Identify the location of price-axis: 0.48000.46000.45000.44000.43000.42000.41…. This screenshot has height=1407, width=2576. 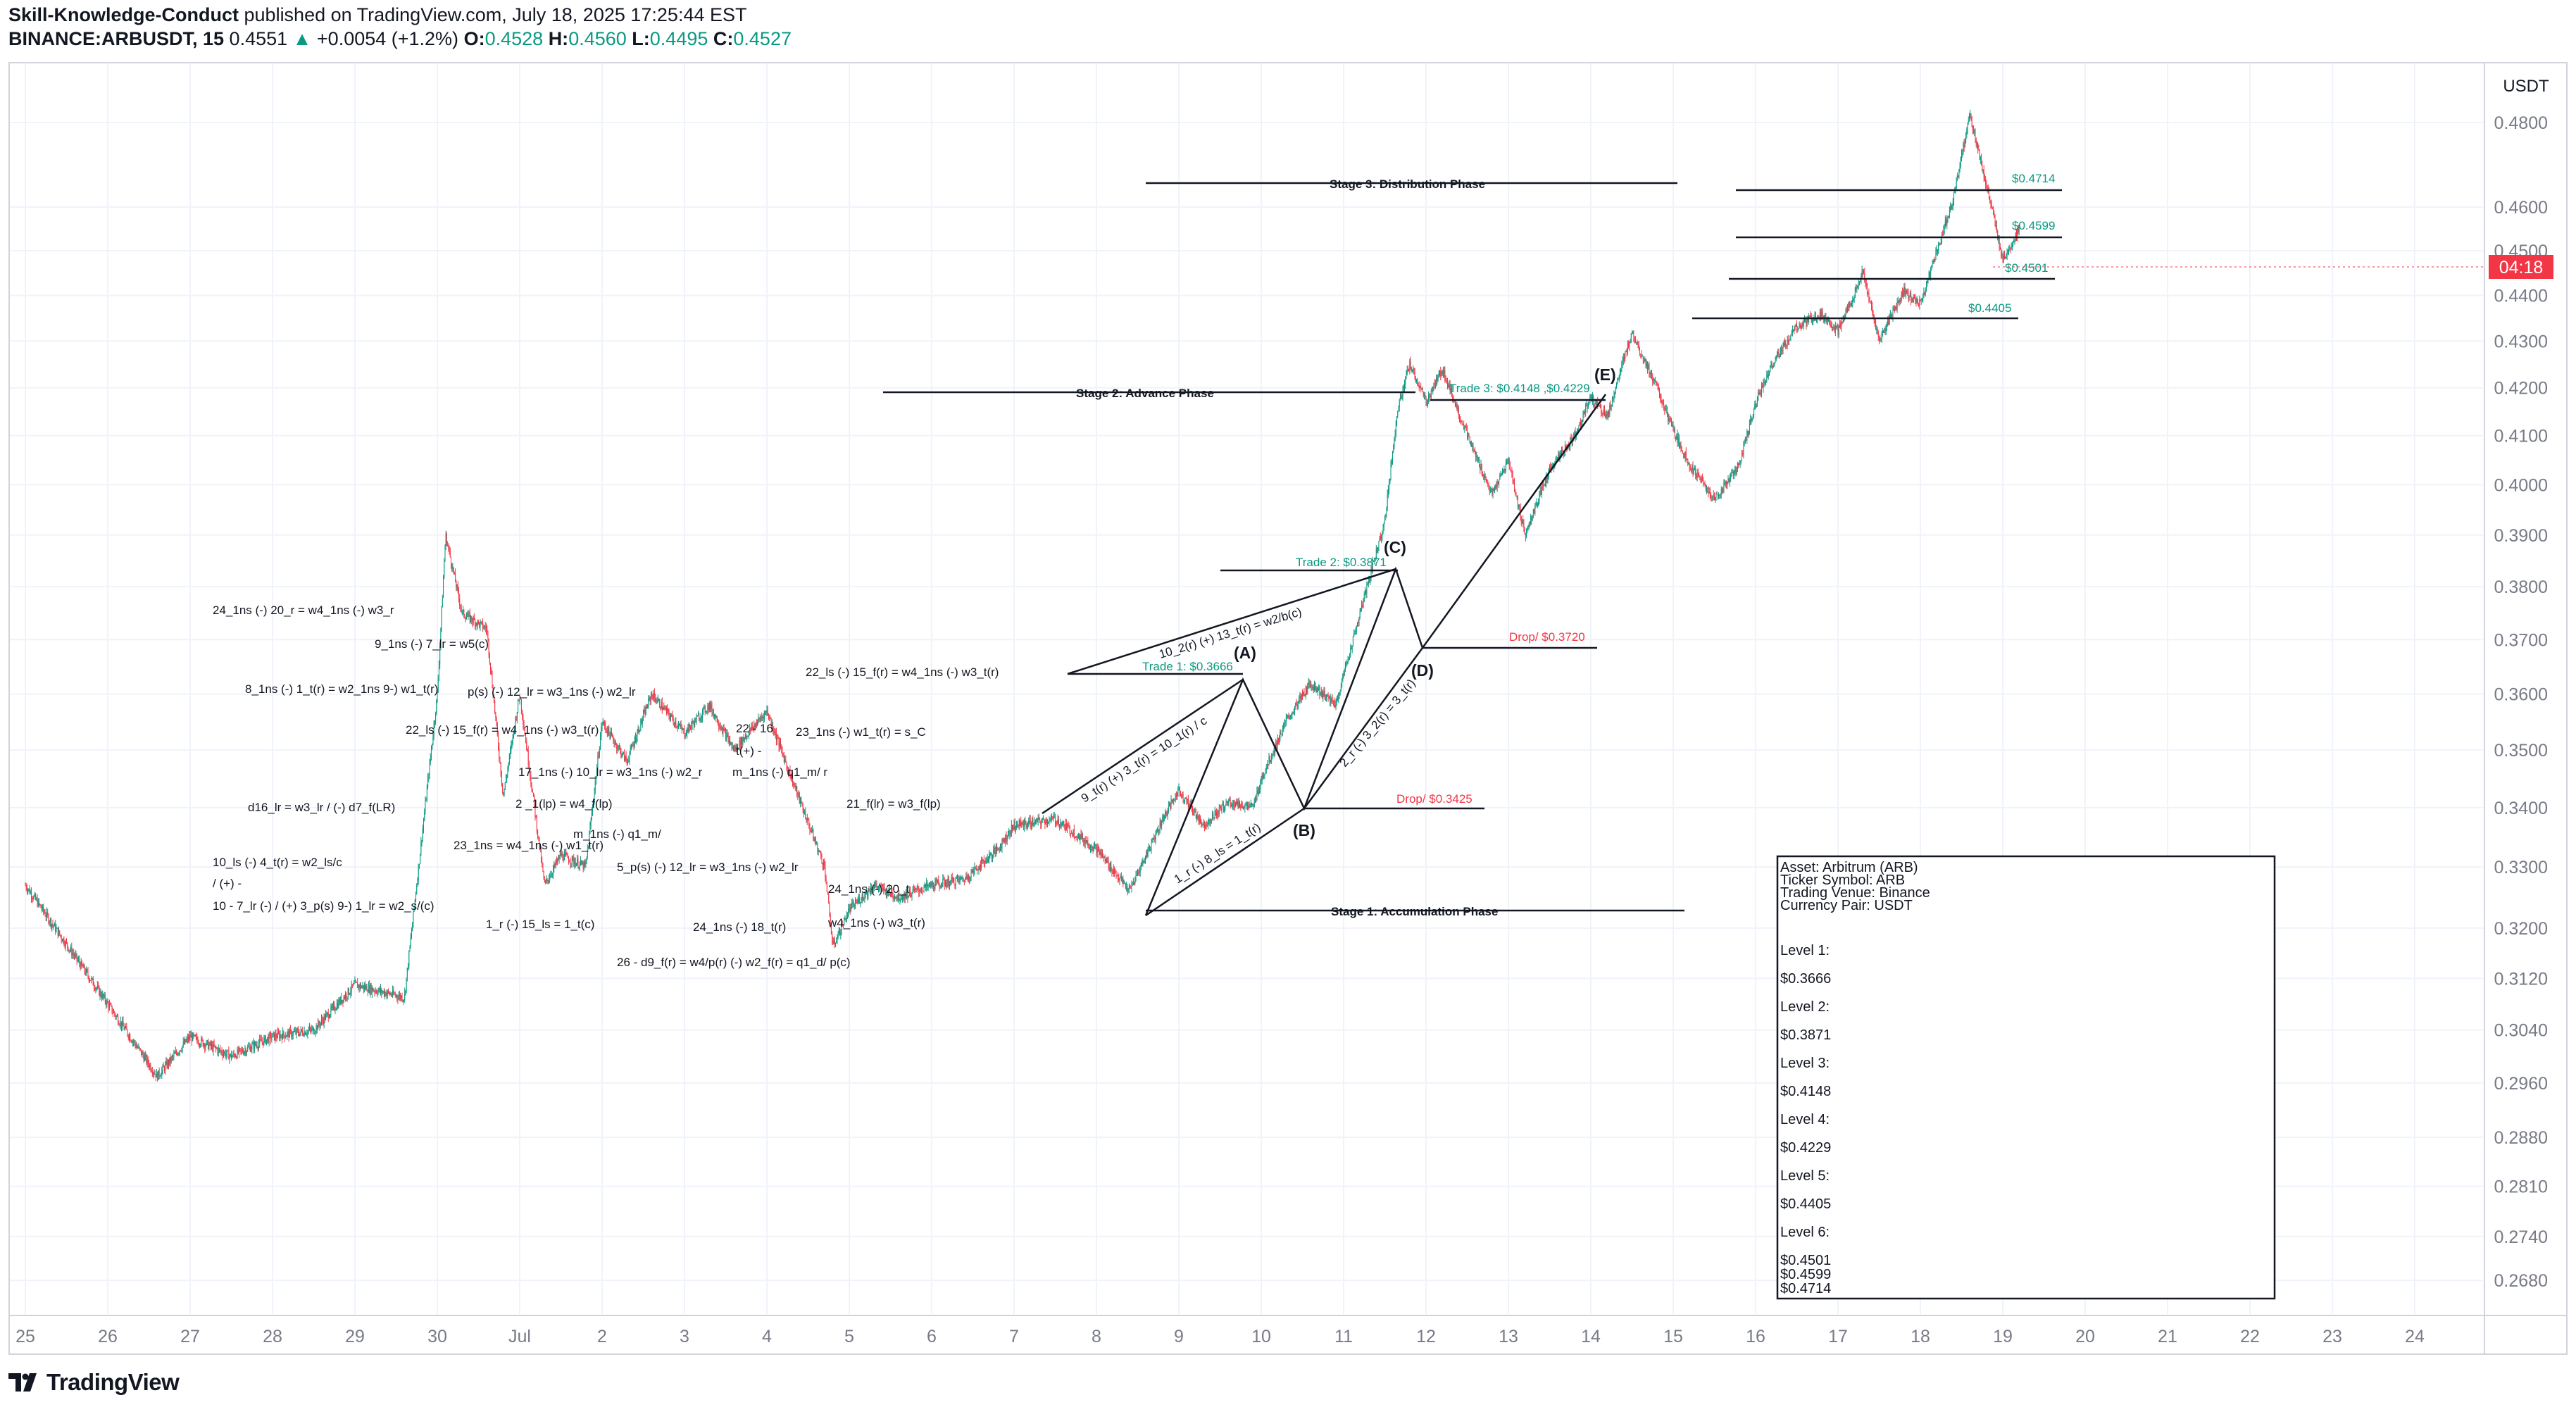
(2521, 702).